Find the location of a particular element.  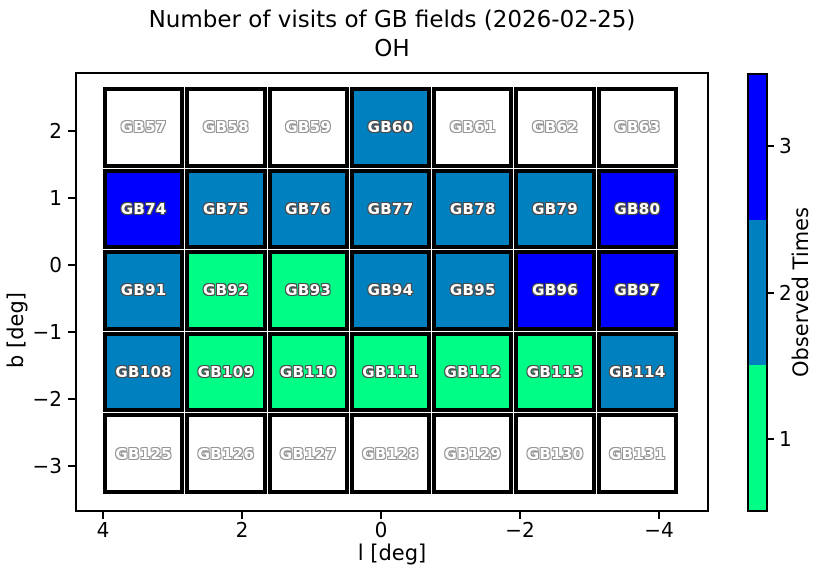

grid-cell-GB60: GB60 is located at coordinates (390, 127).